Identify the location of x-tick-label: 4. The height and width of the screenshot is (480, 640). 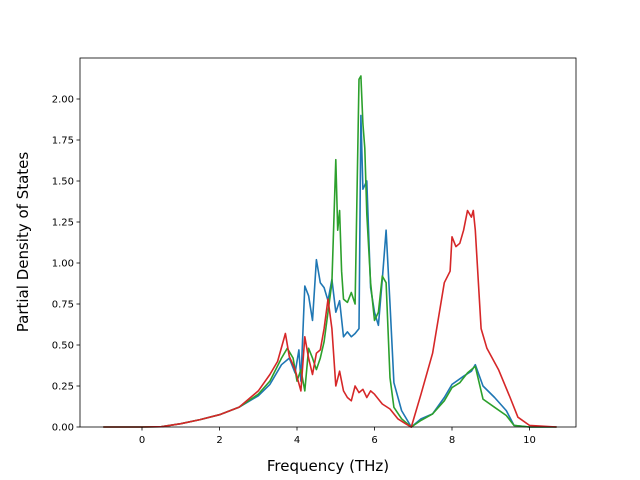
(297, 440).